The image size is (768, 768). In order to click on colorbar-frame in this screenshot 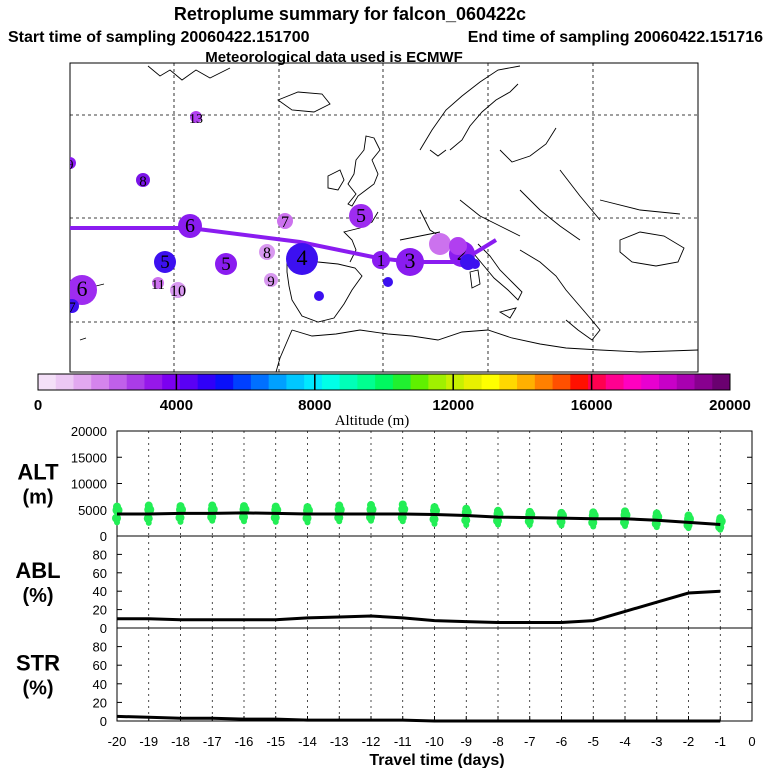, I will do `click(384, 382)`.